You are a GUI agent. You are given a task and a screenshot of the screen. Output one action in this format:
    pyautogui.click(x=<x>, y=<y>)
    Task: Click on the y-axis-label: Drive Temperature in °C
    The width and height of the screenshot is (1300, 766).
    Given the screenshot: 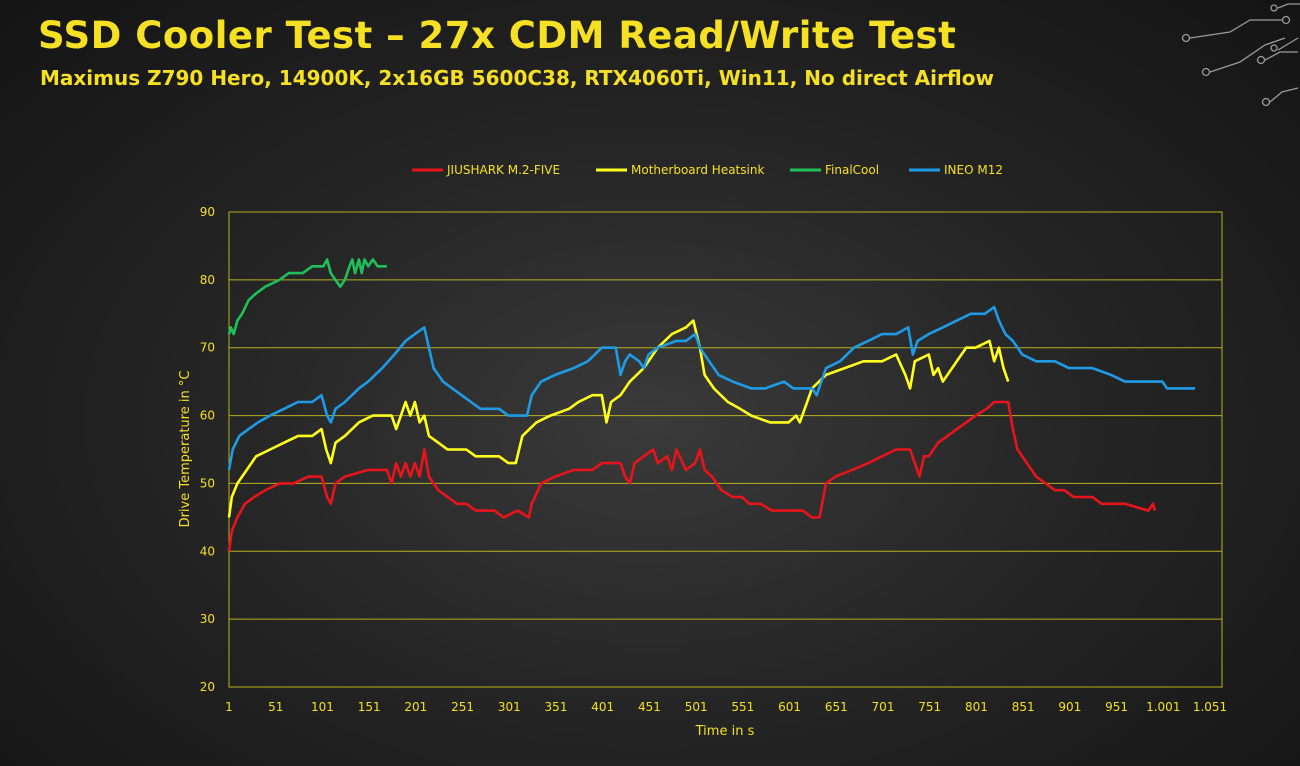 What is the action you would take?
    pyautogui.click(x=185, y=449)
    